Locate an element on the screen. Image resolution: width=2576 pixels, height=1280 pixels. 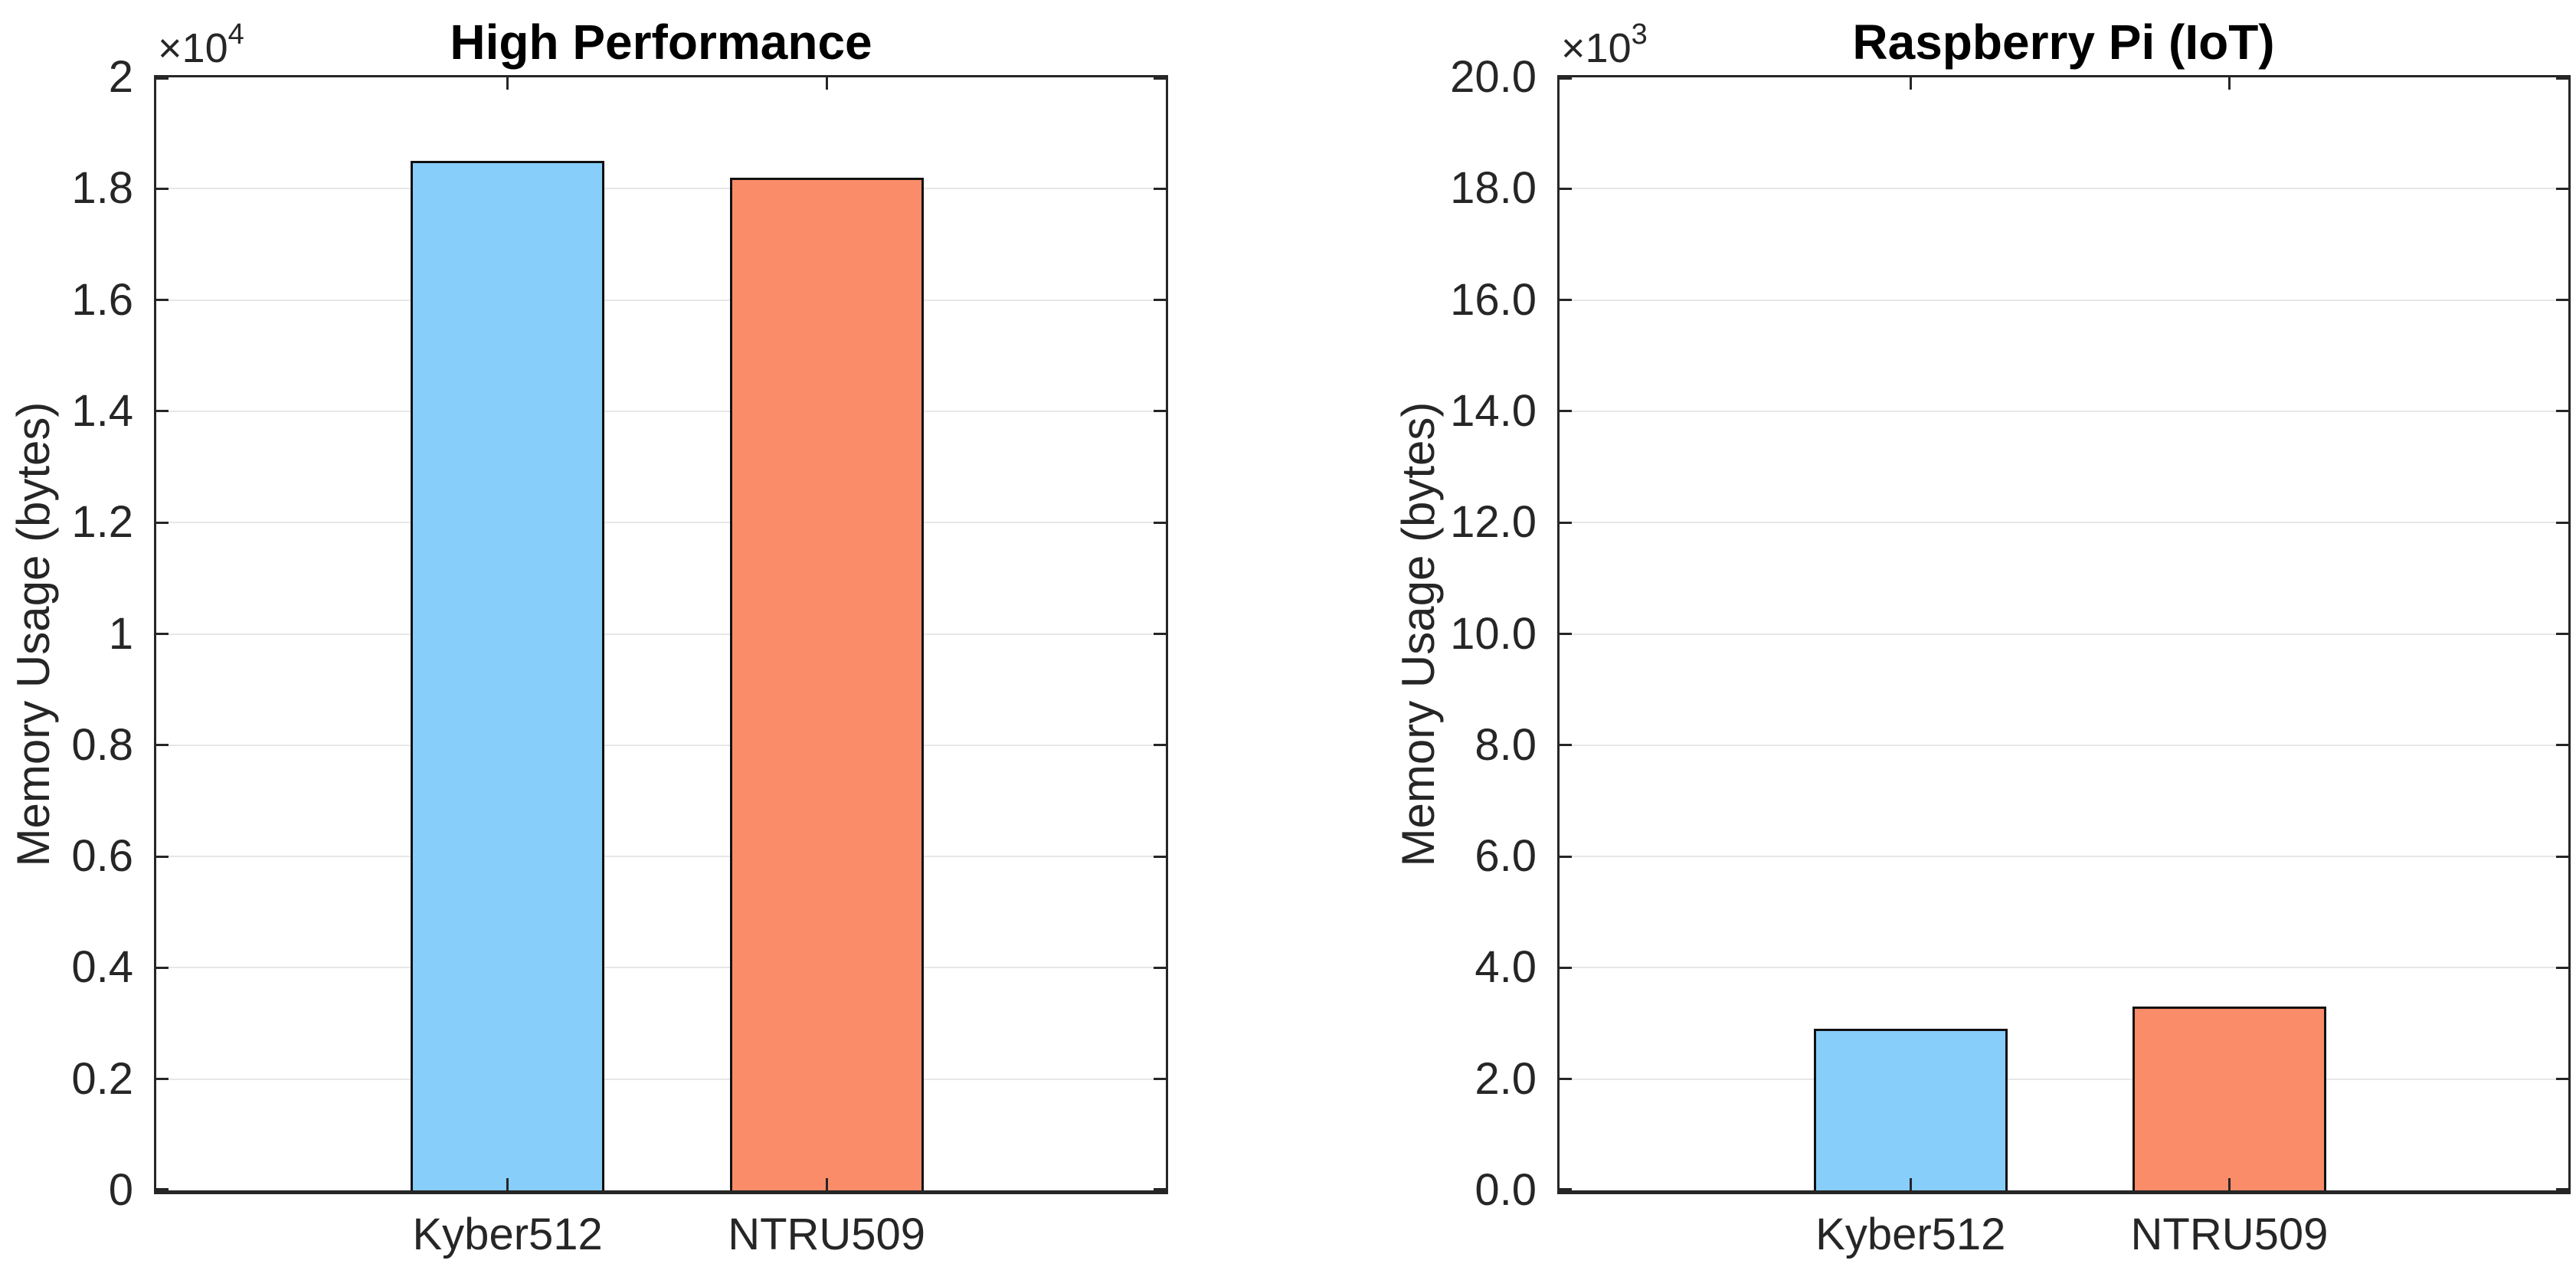
chart-title-raspberry-pi: Raspberry Pi (IoT) is located at coordinates (2063, 42).